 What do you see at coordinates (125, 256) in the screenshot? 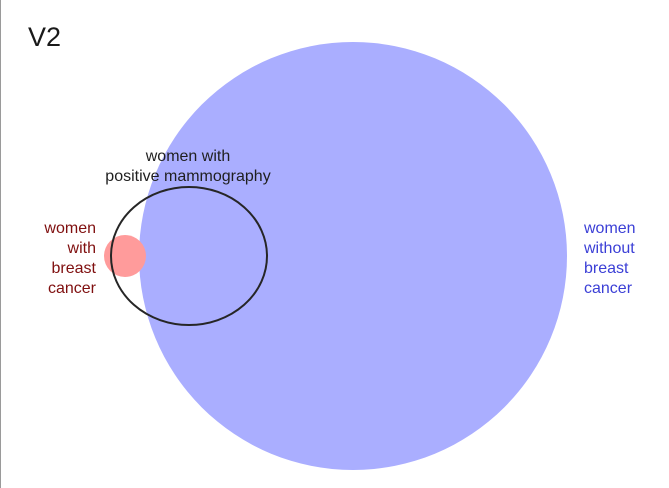
I see `women-with-breast-cancer-circle` at bounding box center [125, 256].